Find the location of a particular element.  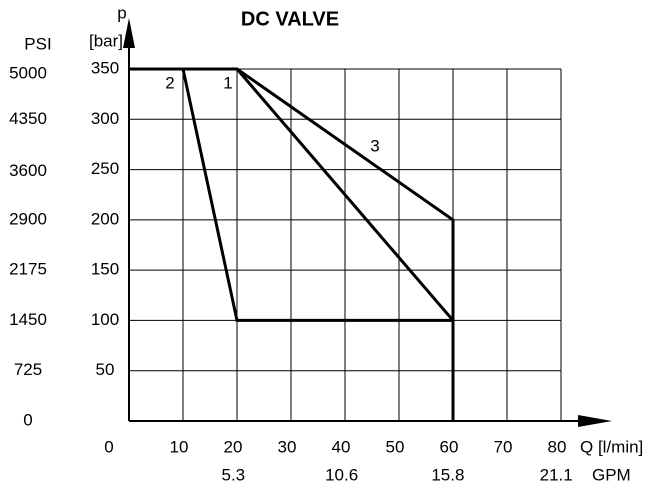

y-tick-label: 50 is located at coordinates (105, 369).